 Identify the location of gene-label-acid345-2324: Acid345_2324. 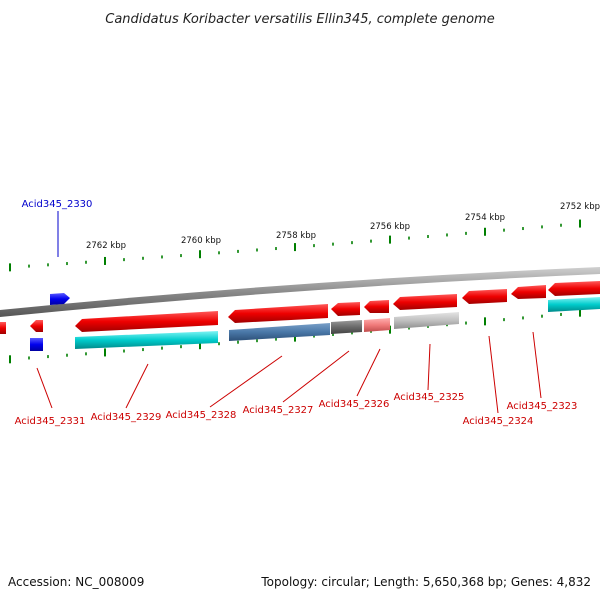
(498, 421).